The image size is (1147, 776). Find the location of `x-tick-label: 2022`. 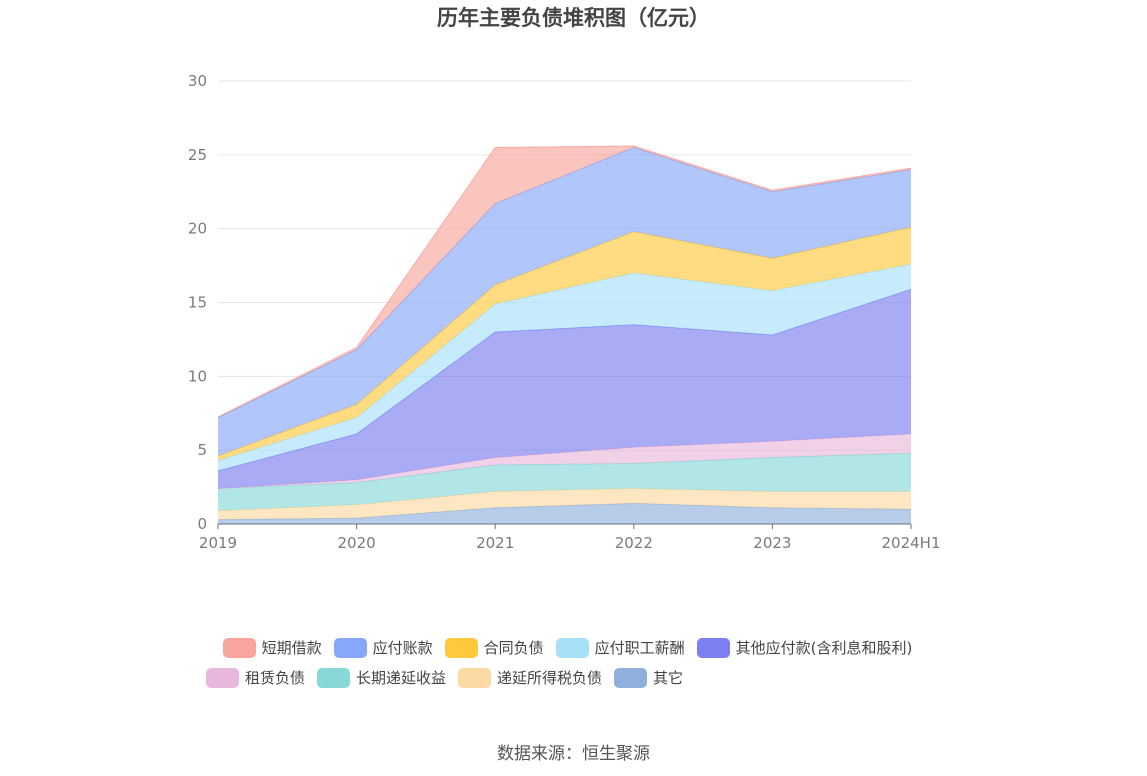

x-tick-label: 2022 is located at coordinates (634, 543).